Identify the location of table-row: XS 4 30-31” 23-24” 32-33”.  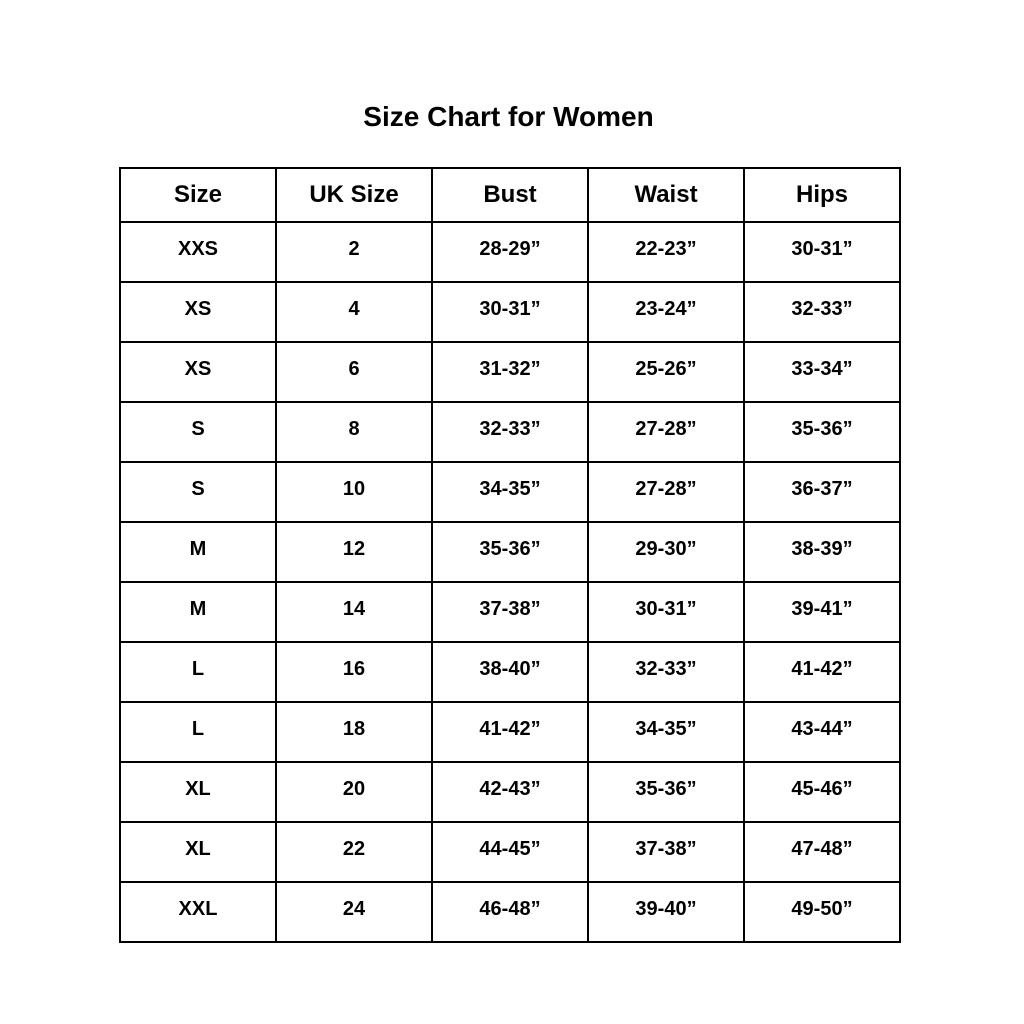
(510, 312).